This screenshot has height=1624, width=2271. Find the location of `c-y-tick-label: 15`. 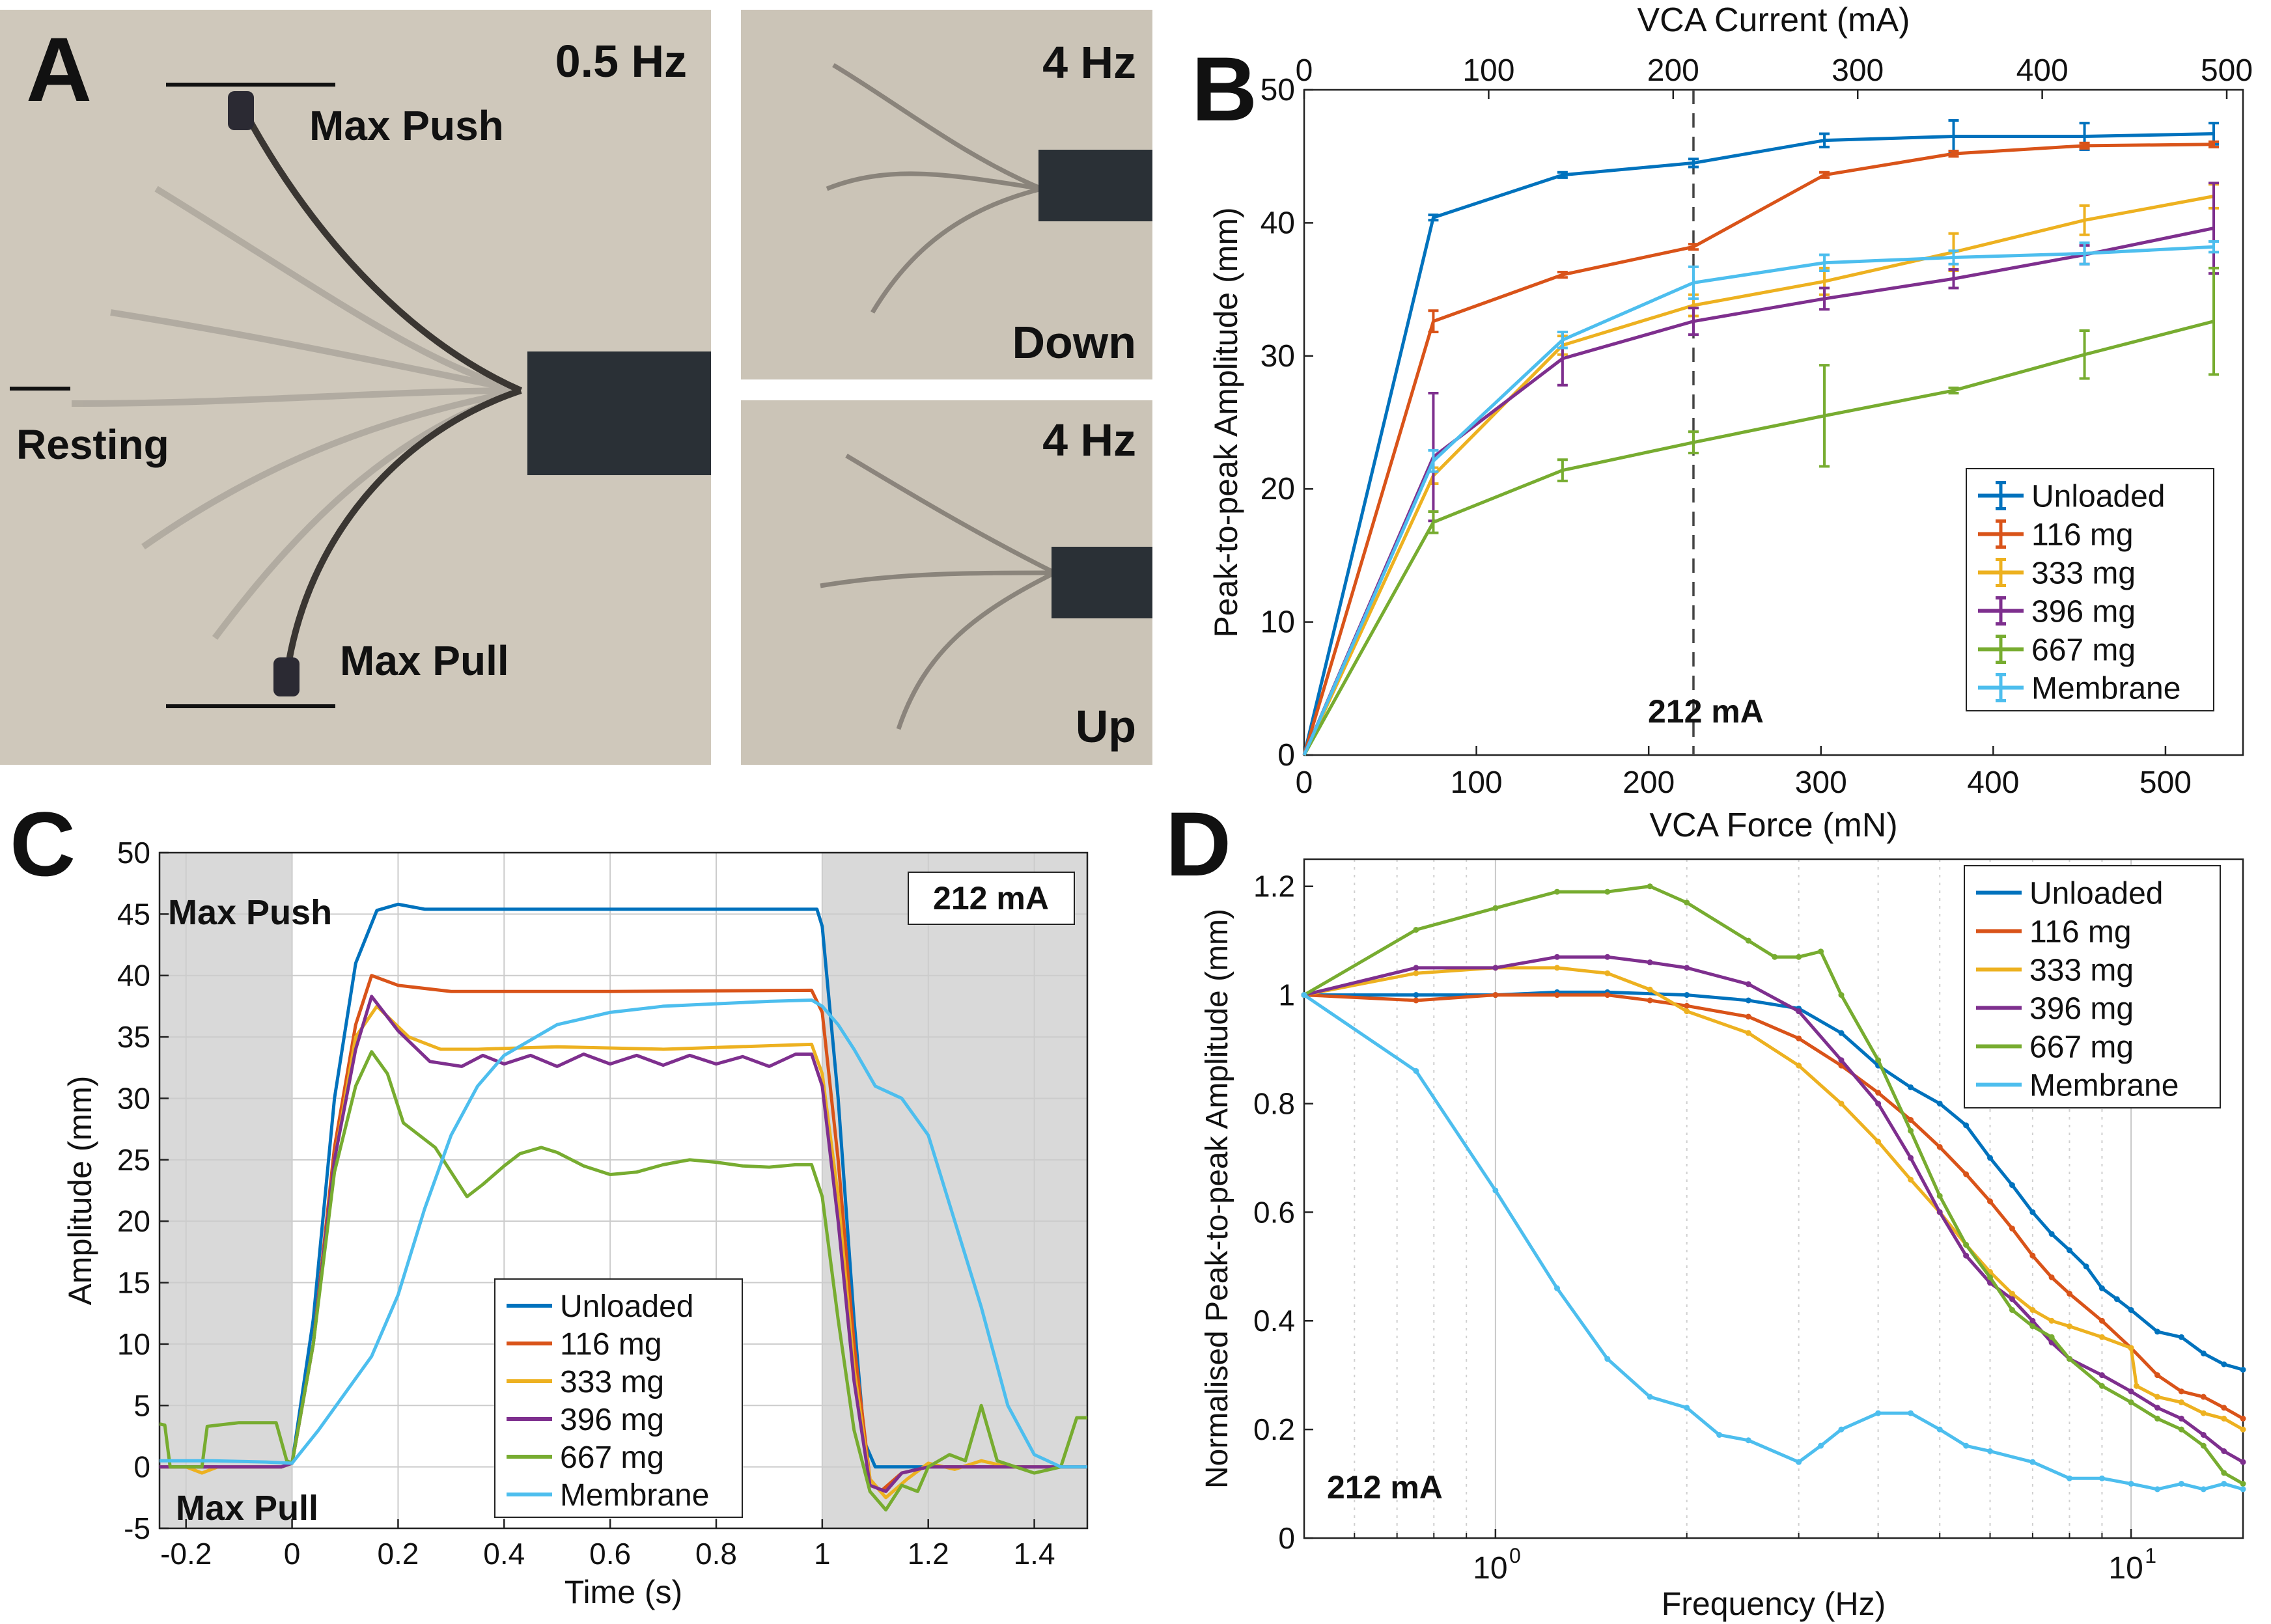

c-y-tick-label: 15 is located at coordinates (134, 1283).